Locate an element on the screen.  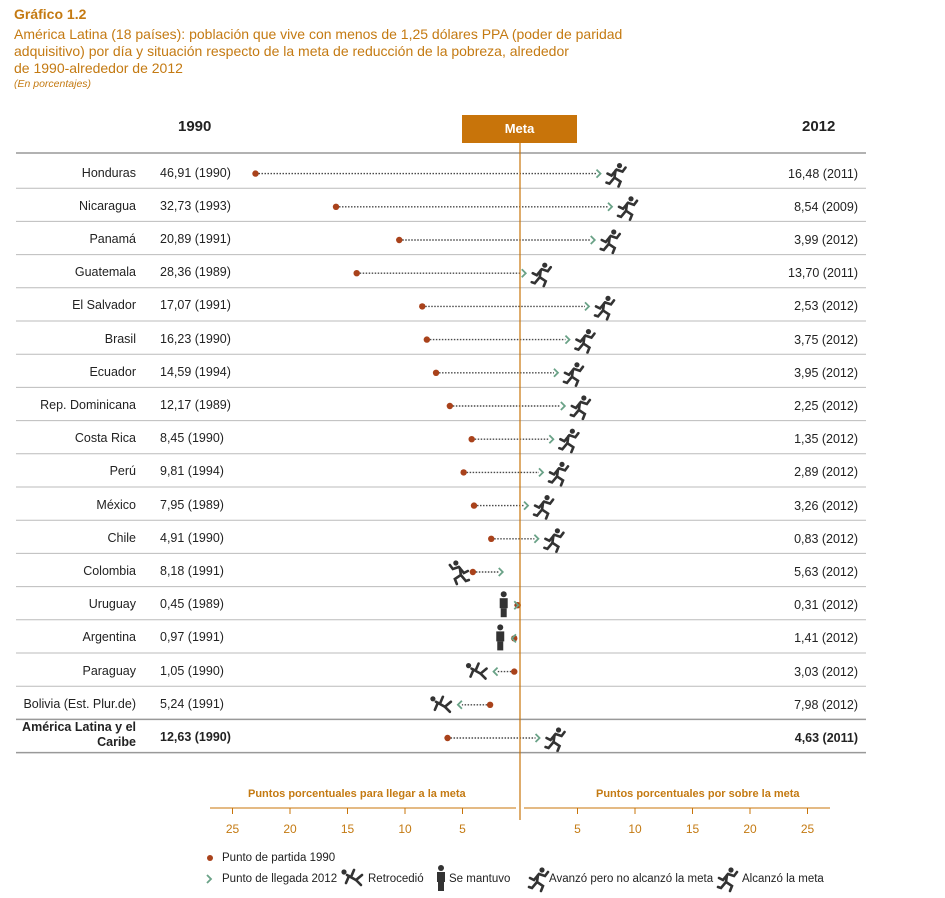
value-1990: 12,17 (1989) is located at coordinates (195, 405).